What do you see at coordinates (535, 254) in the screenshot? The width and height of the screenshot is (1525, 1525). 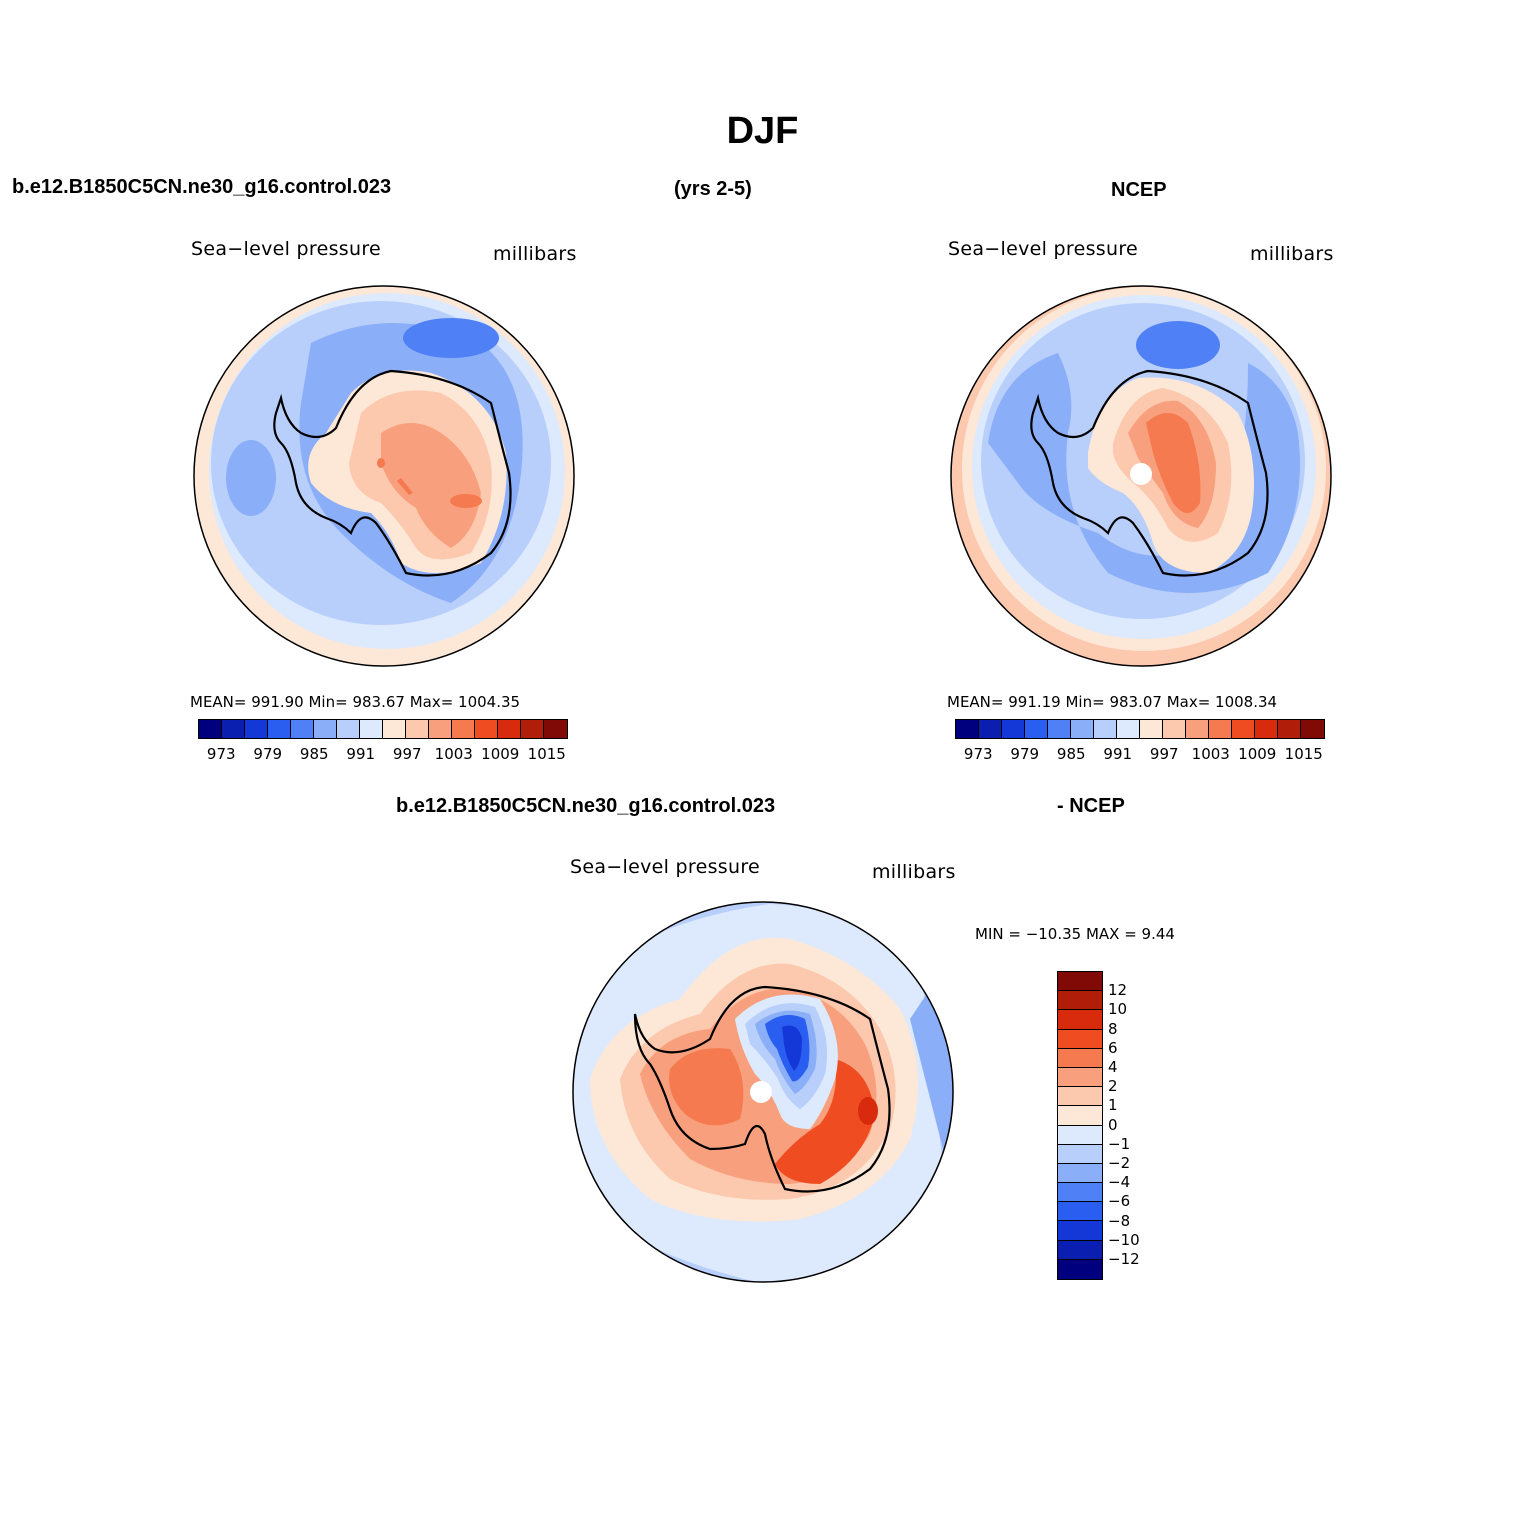 I see `model-units-label: millibars` at bounding box center [535, 254].